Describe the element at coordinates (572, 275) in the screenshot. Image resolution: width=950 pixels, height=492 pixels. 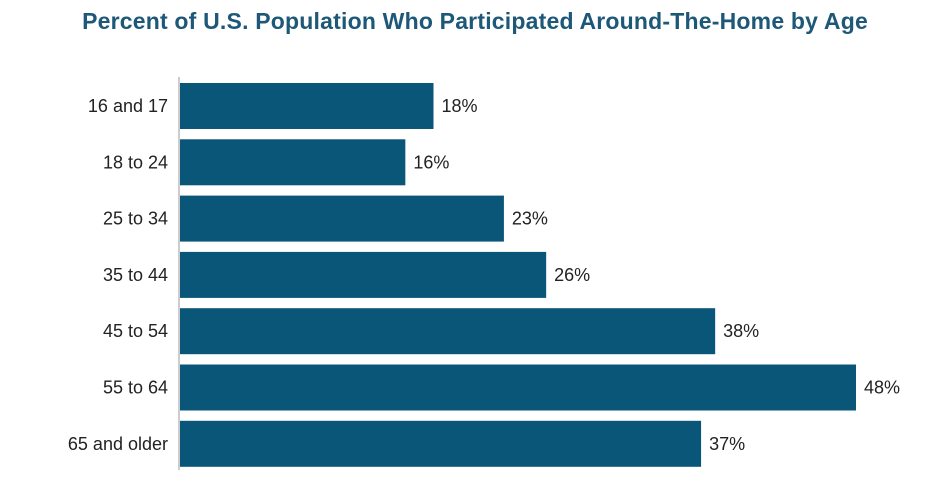
I see `value-label: 26%` at that location.